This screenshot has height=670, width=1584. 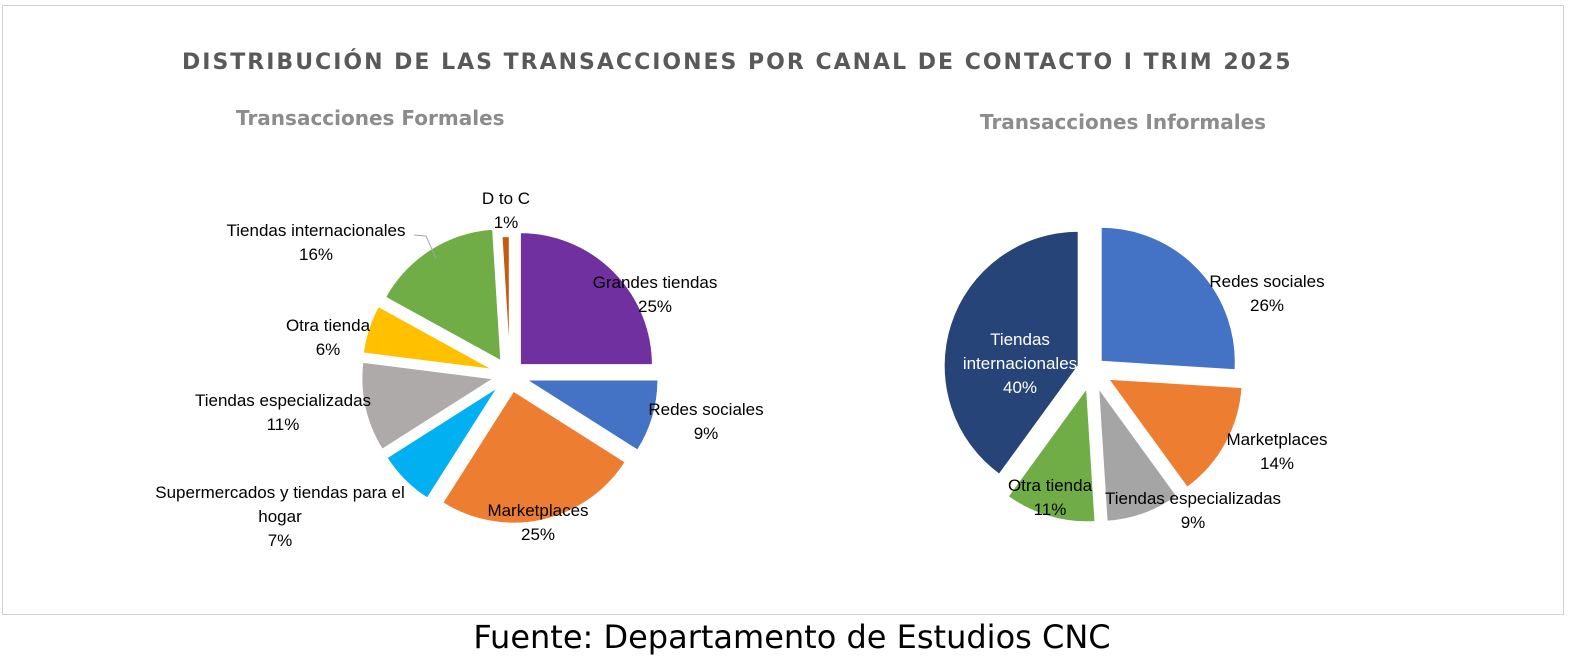 What do you see at coordinates (655, 294) in the screenshot?
I see `data-label-grandes-tiendas: Grandes tiendas 25%` at bounding box center [655, 294].